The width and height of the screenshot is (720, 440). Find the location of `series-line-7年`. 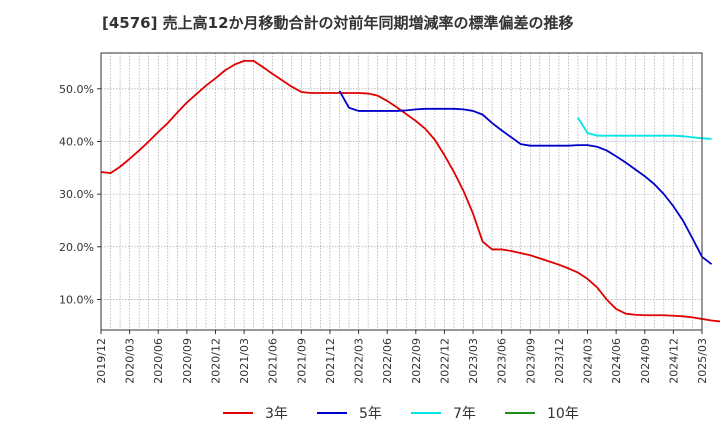

series-line-7年 is located at coordinates (644, 128).